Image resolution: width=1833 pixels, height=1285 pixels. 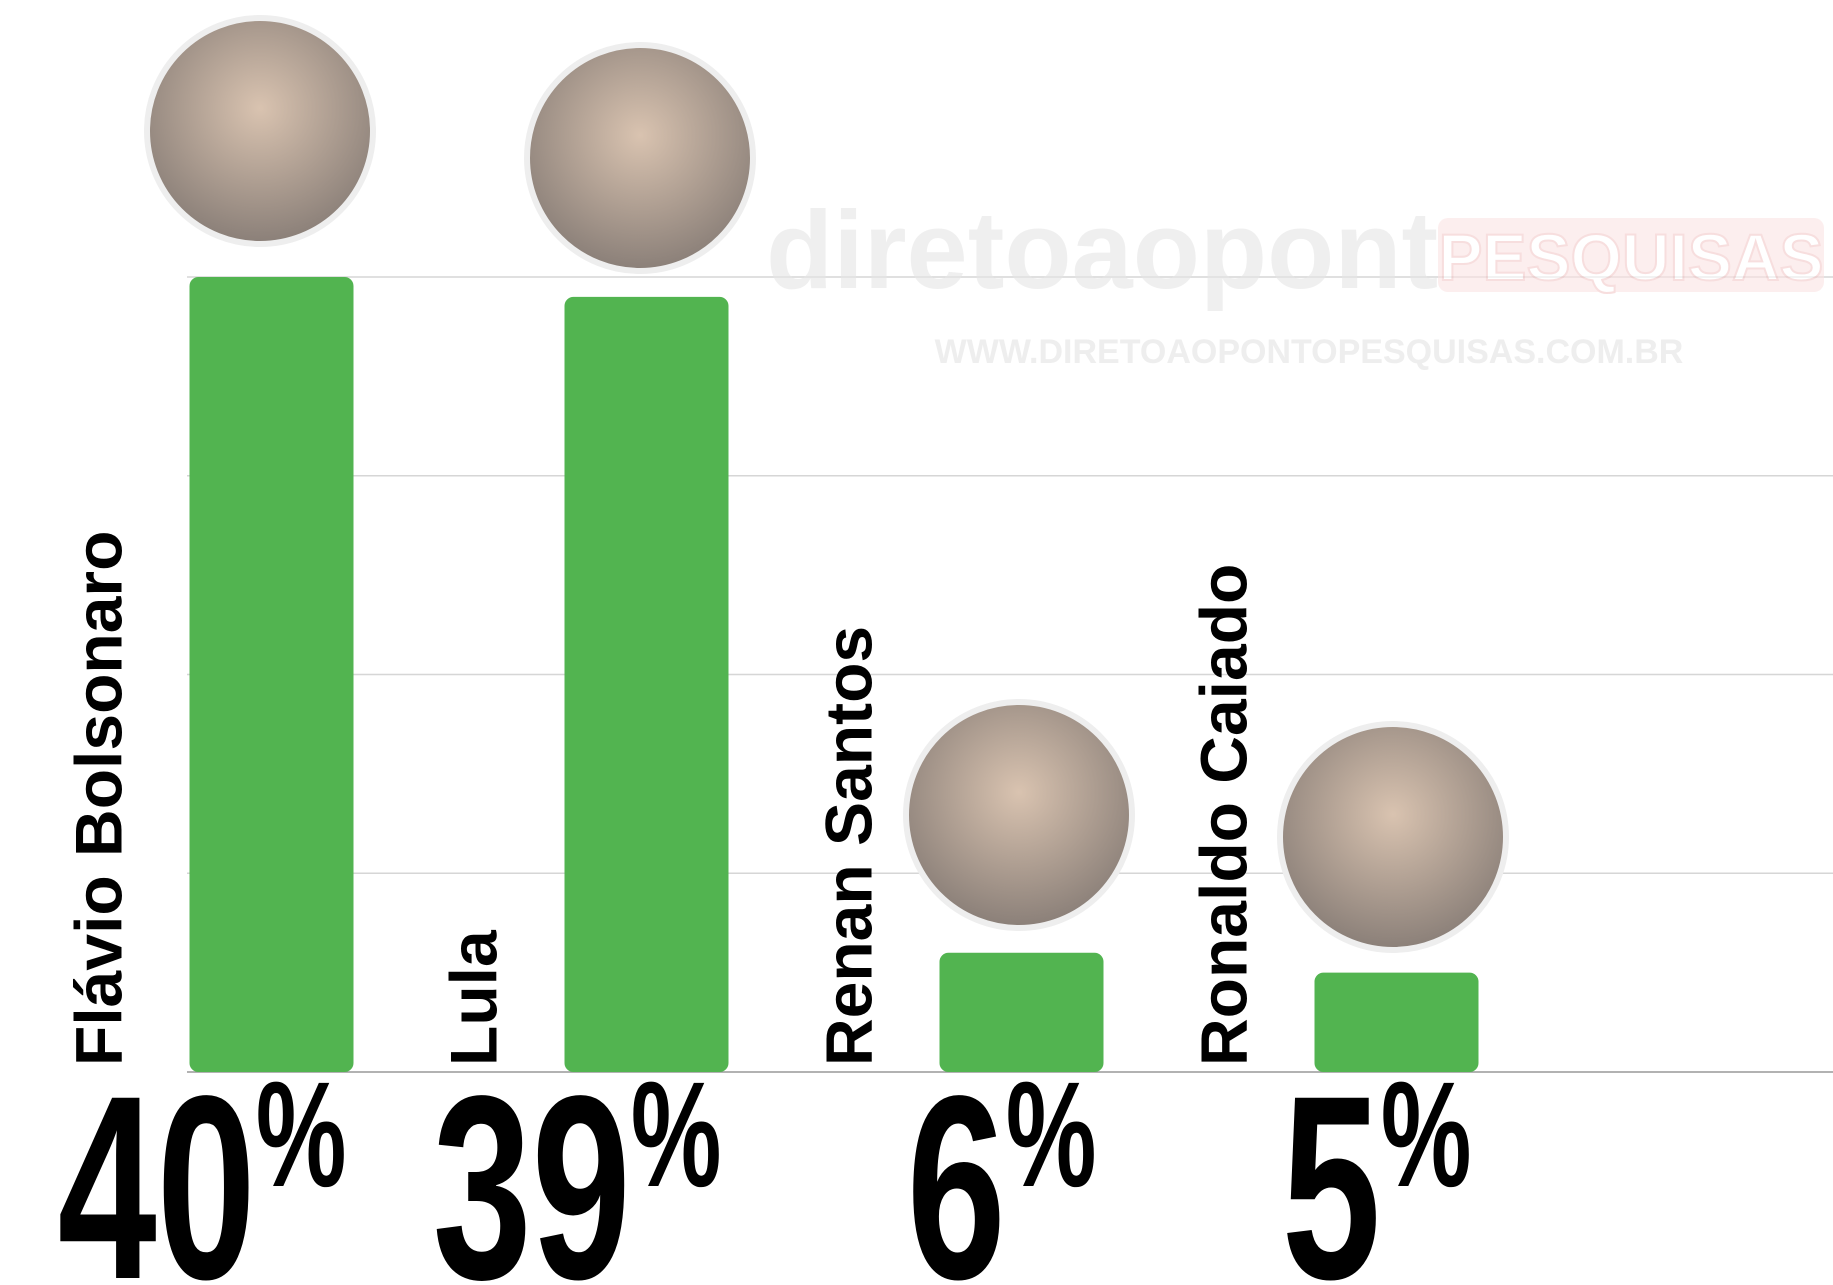 I want to click on category-label: Ronaldo Caiado, so click(x=1224, y=815).